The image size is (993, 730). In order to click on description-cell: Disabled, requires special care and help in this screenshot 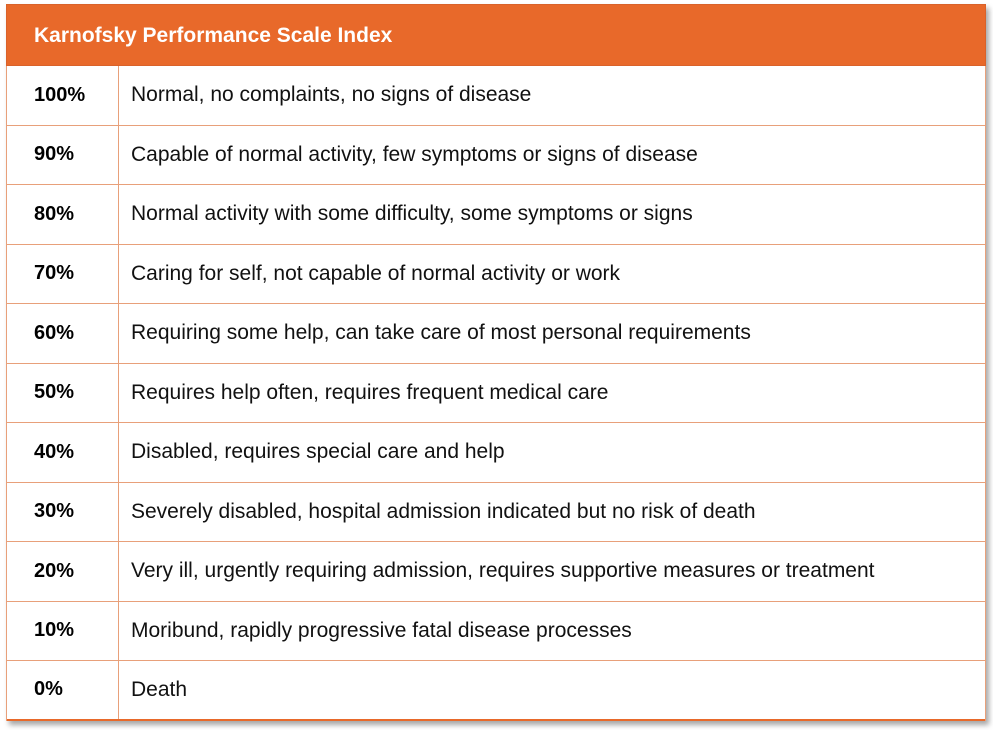, I will do `click(318, 452)`.